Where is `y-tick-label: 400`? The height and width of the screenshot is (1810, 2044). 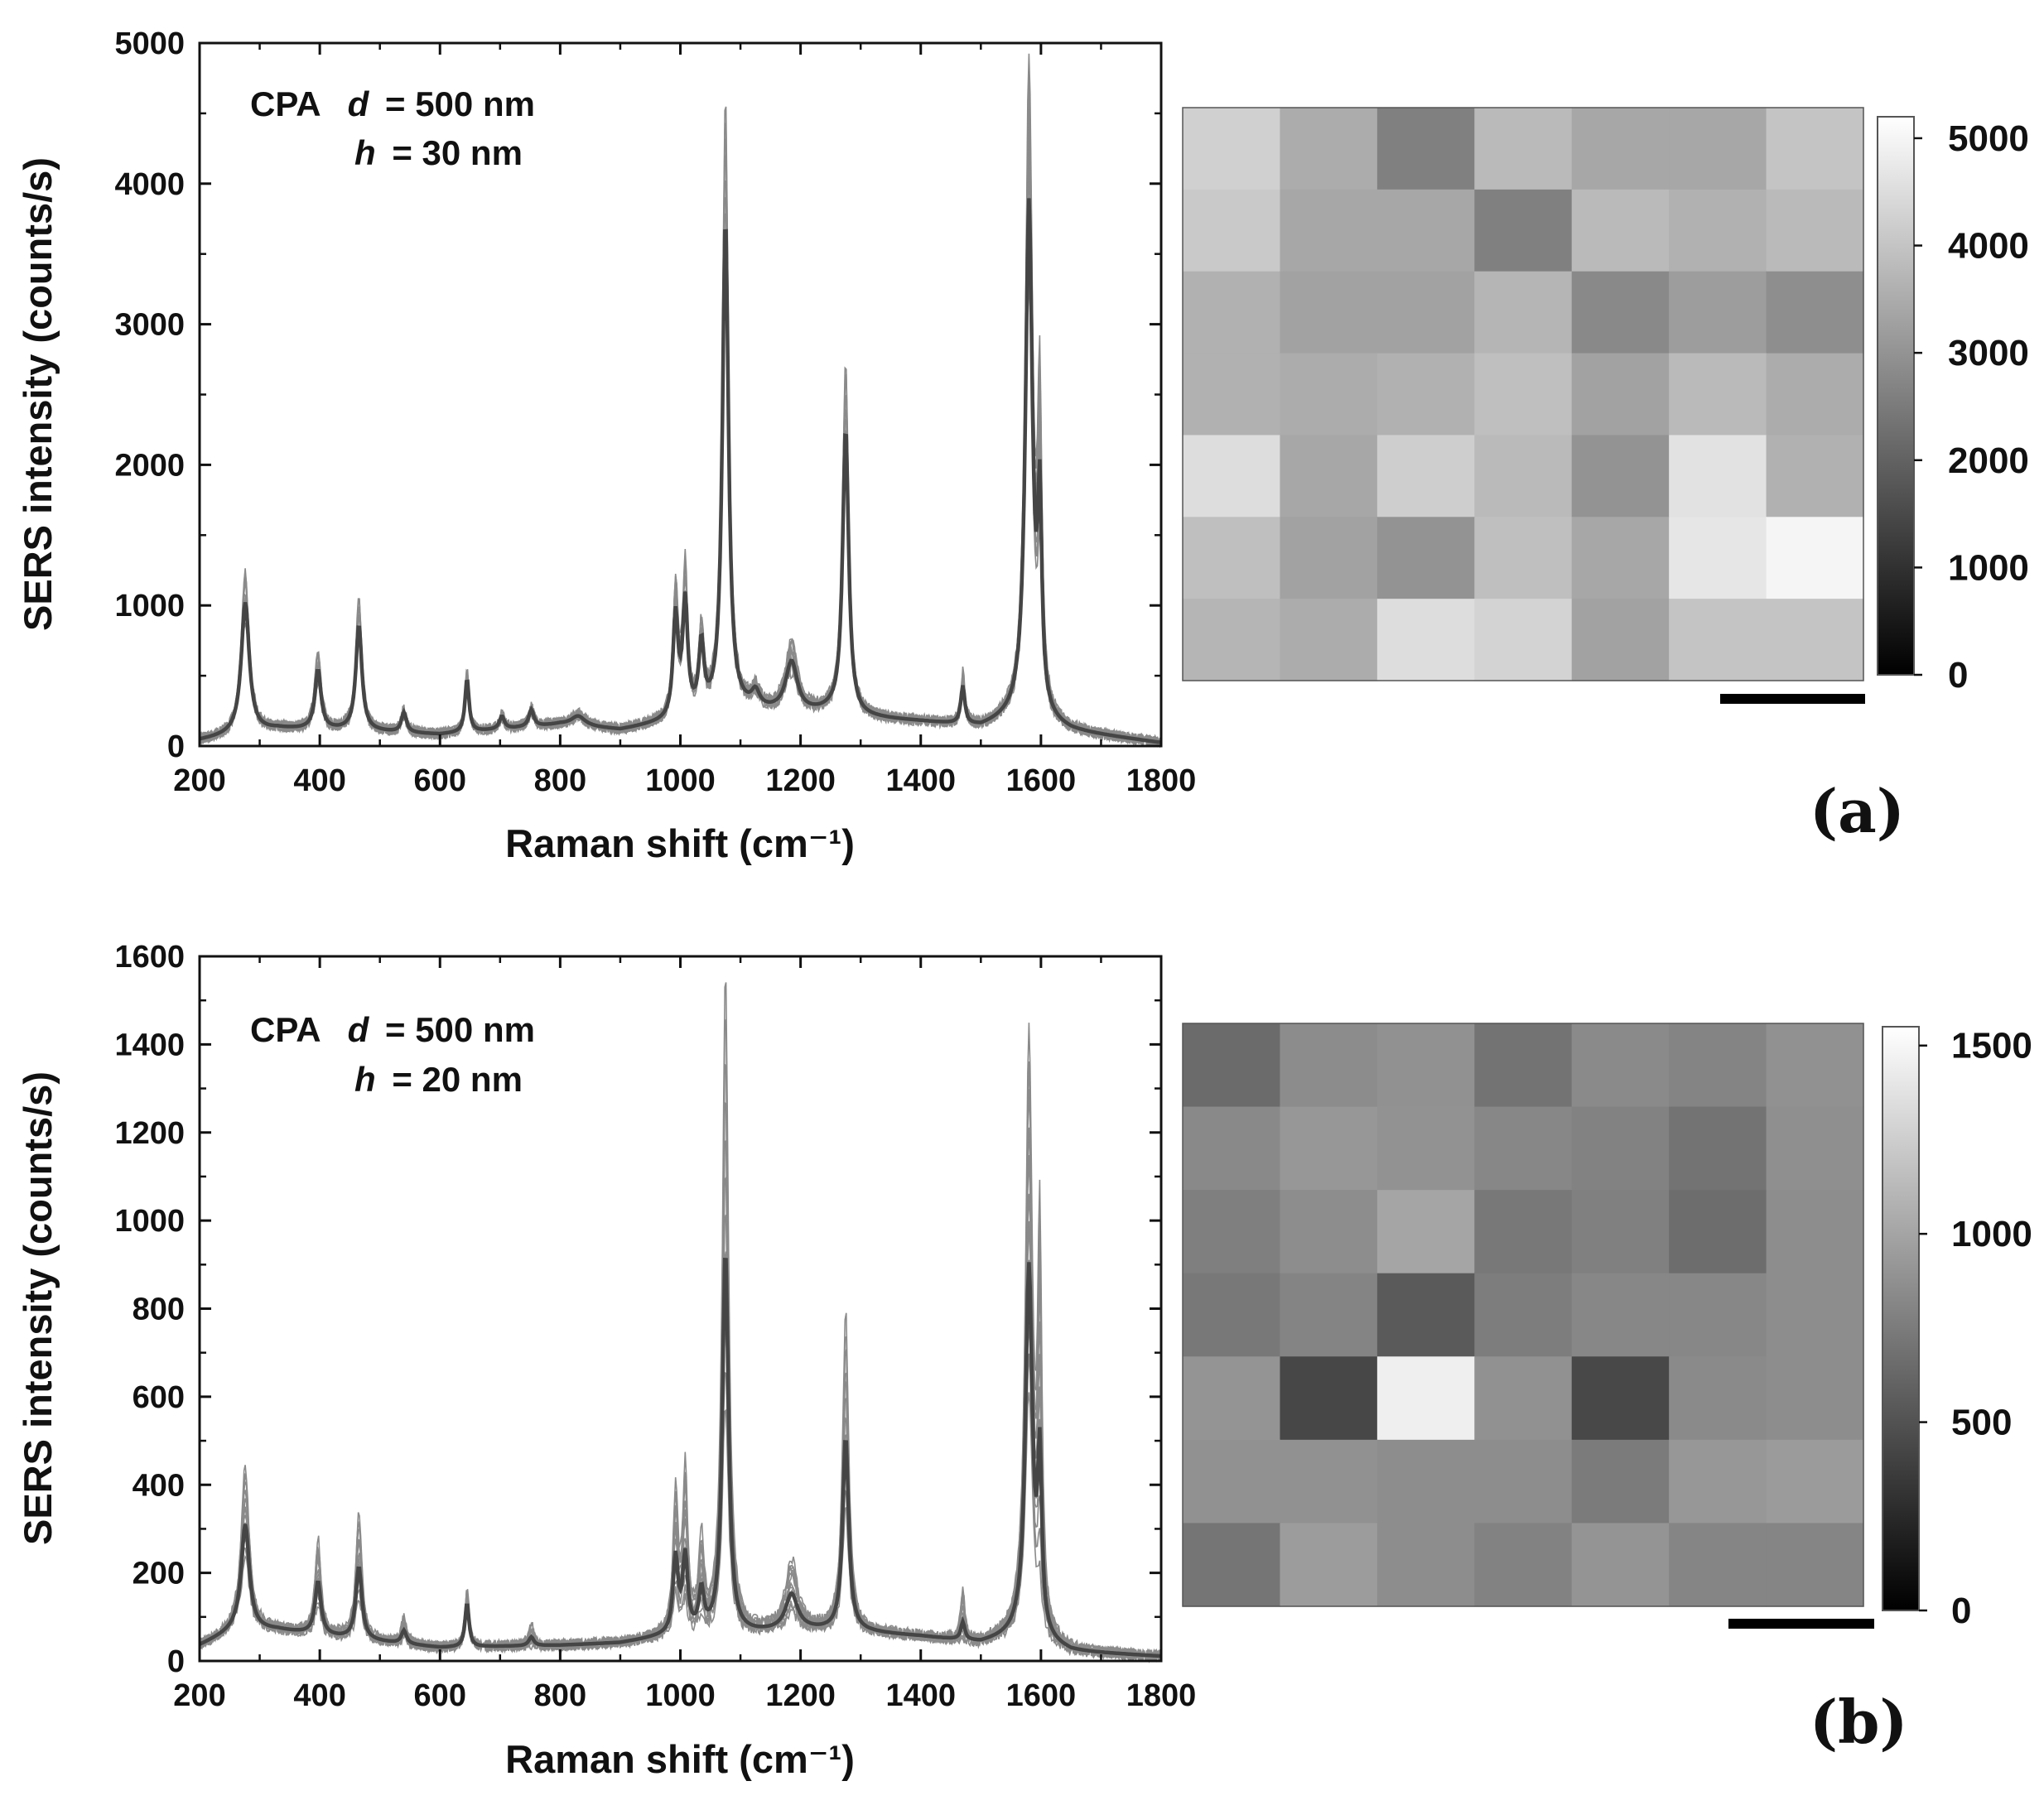
y-tick-label: 400 is located at coordinates (159, 1486).